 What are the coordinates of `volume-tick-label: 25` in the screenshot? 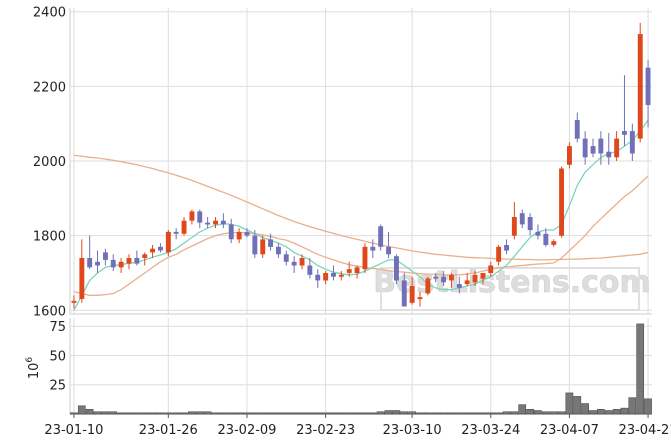 It's located at (57, 386).